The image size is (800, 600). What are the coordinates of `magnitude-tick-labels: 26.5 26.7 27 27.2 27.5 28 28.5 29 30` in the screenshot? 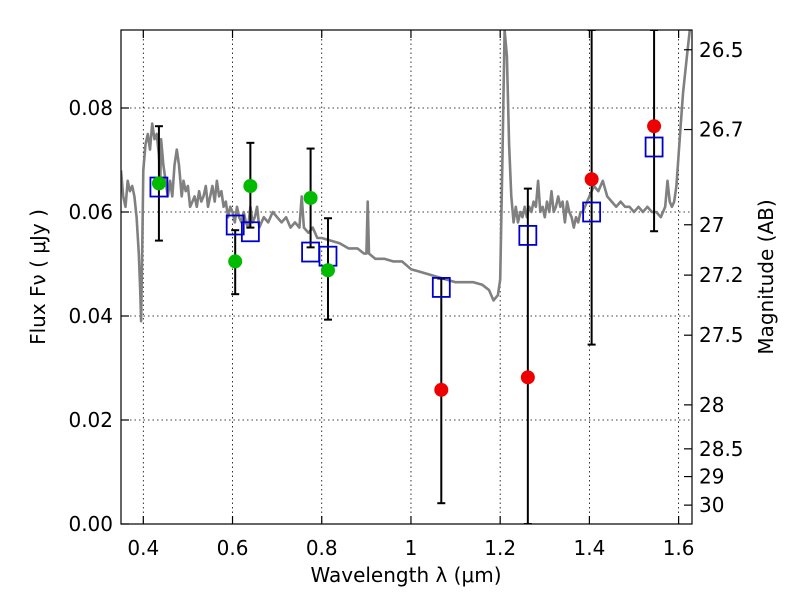 It's located at (721, 277).